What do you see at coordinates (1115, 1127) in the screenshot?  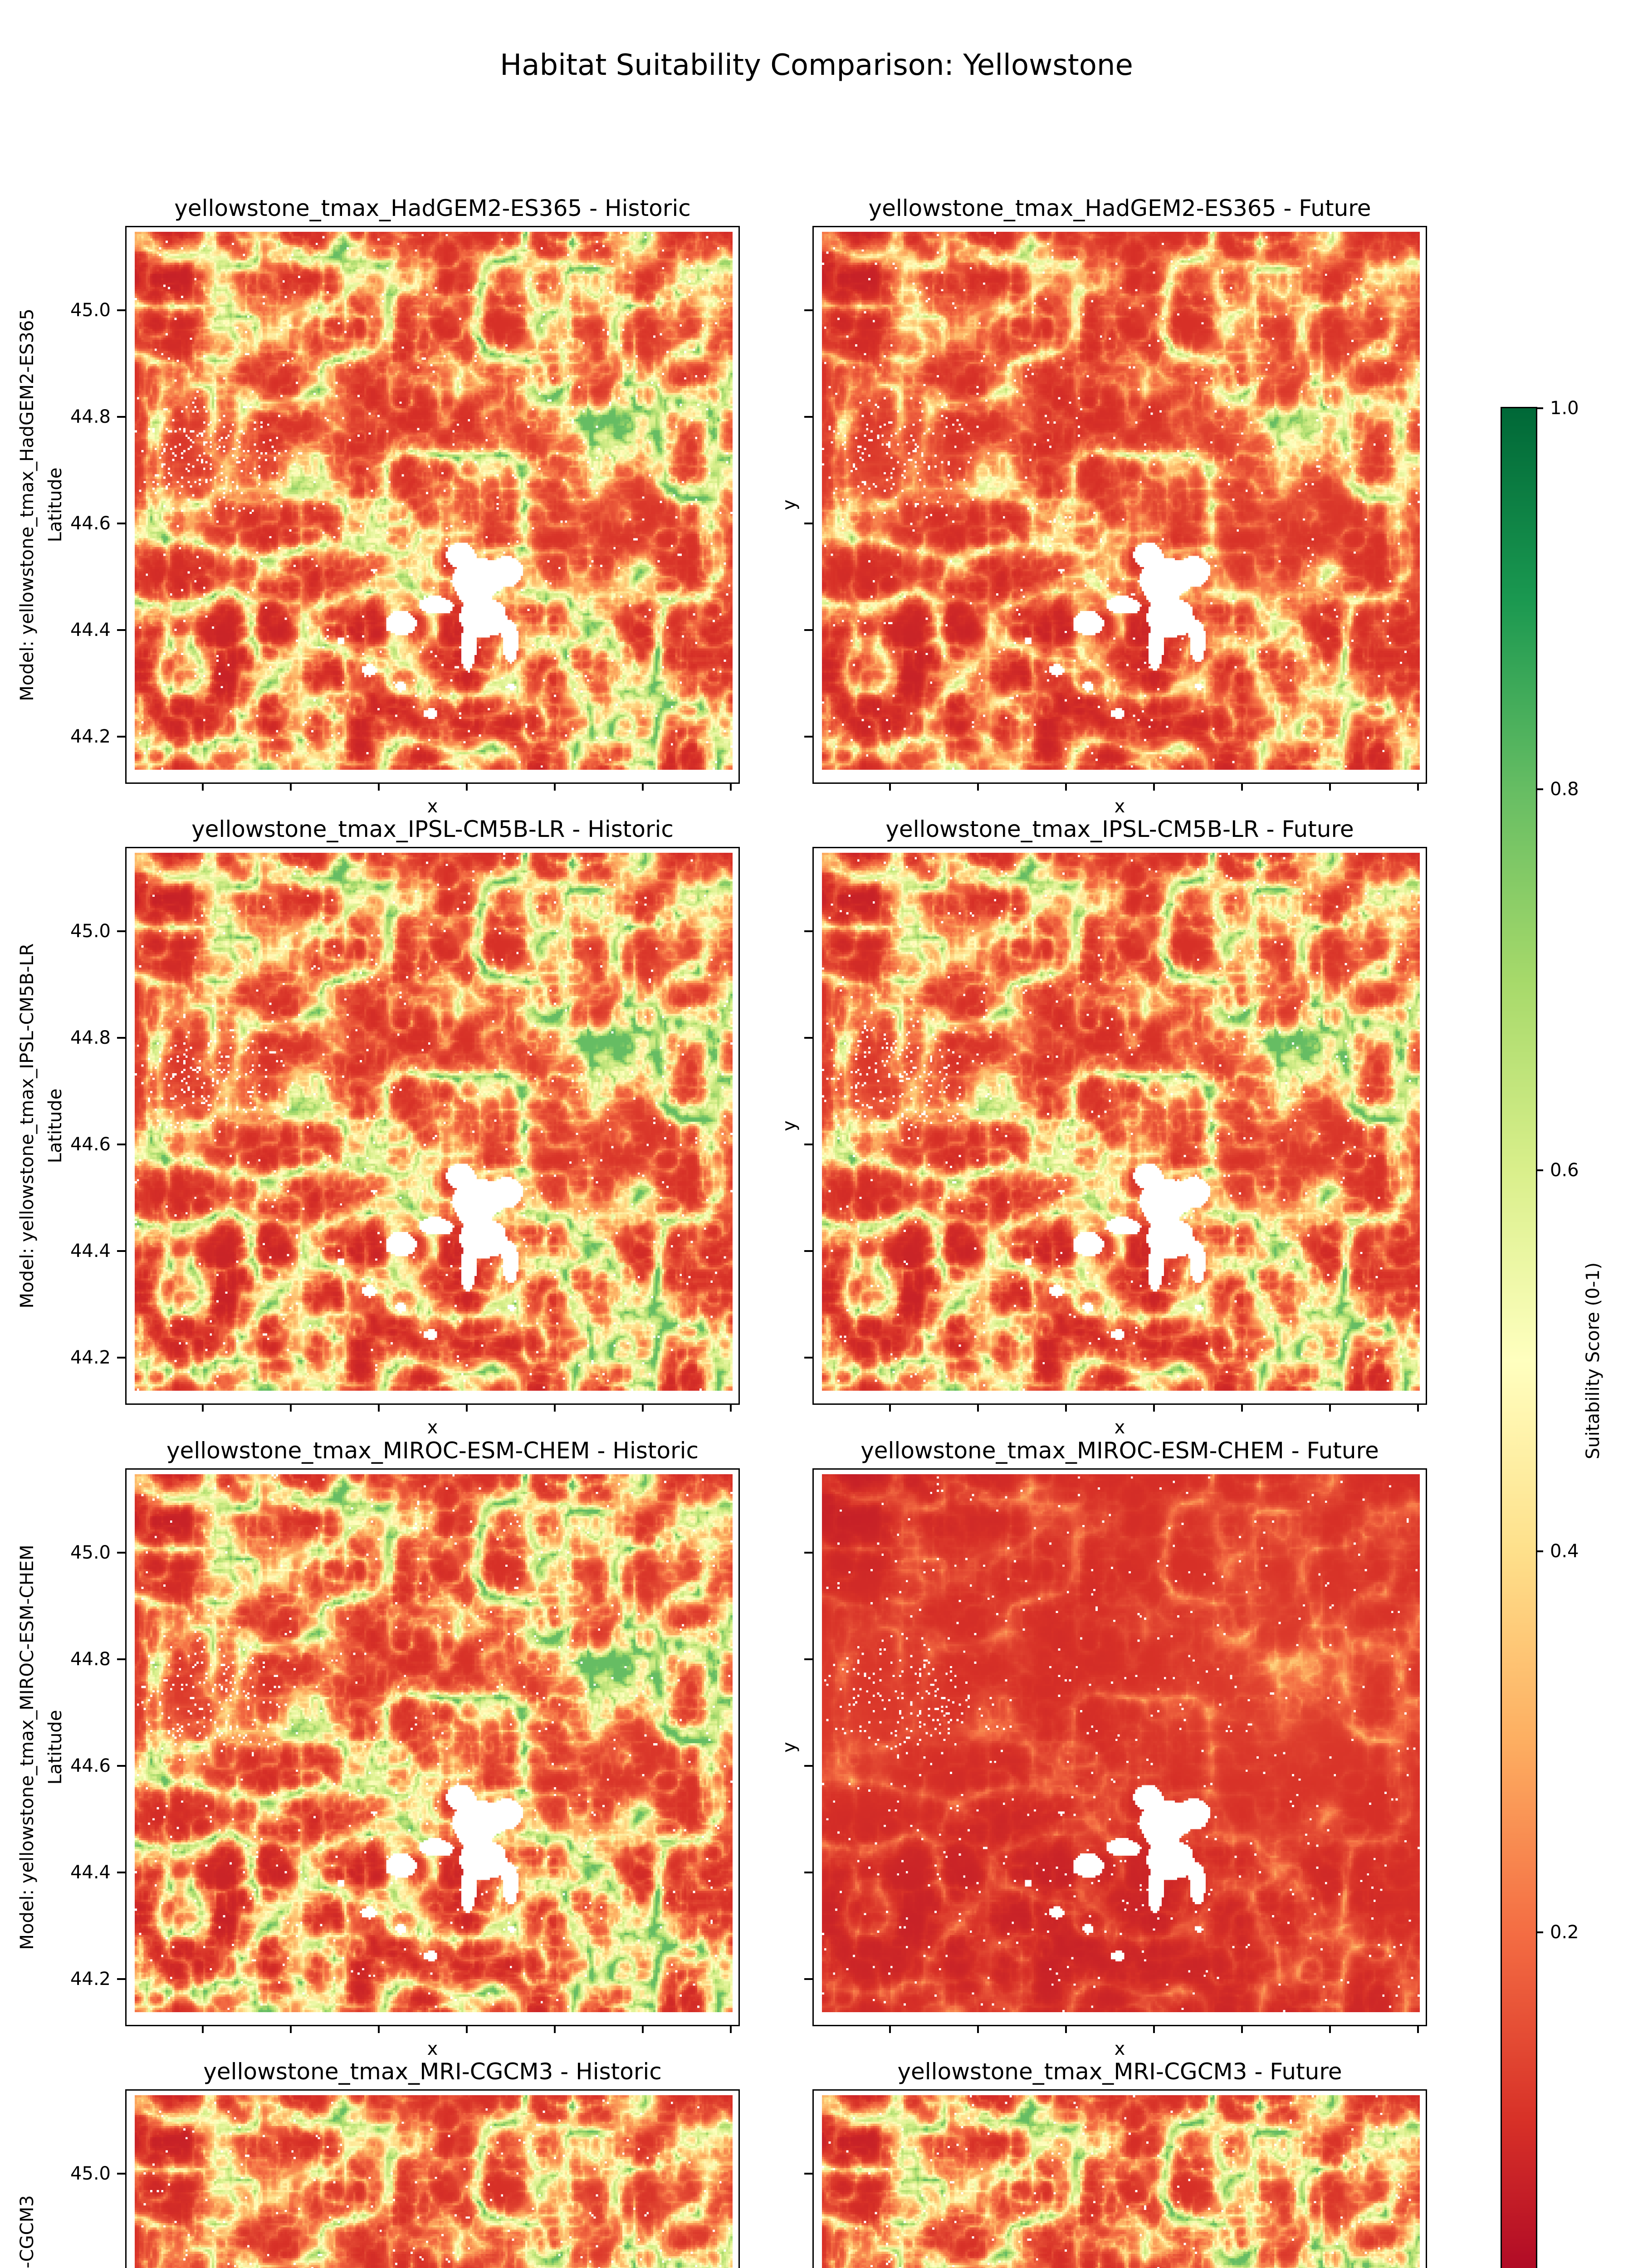 I see `panel-ipsl-future: yellowstone_tmax_IPSL-CM5B-LR - Future x` at bounding box center [1115, 1127].